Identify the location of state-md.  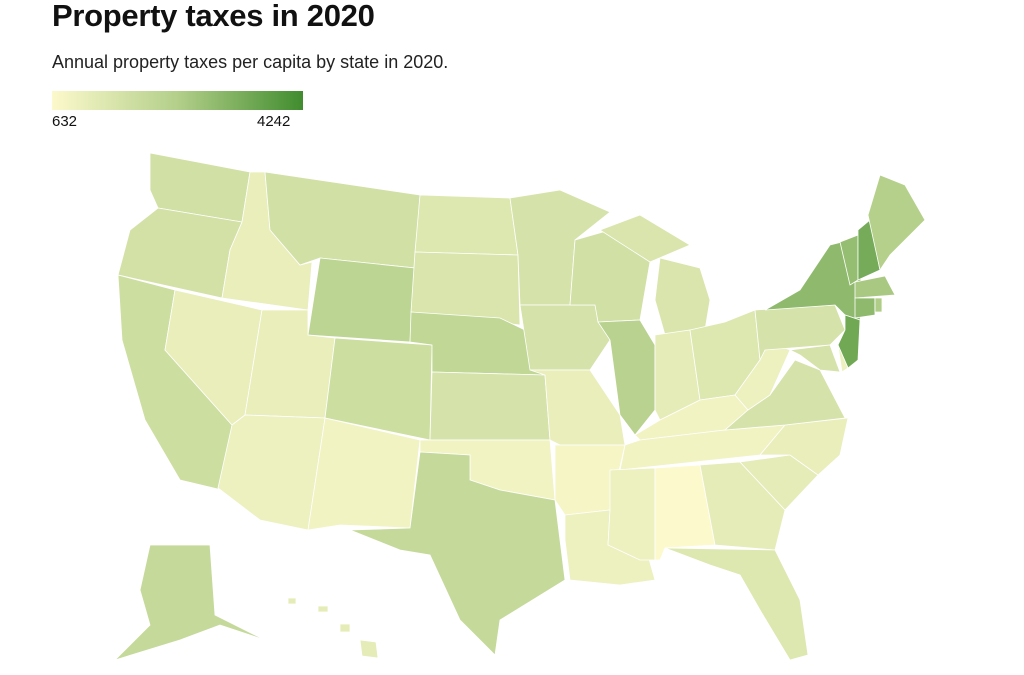
(814, 358).